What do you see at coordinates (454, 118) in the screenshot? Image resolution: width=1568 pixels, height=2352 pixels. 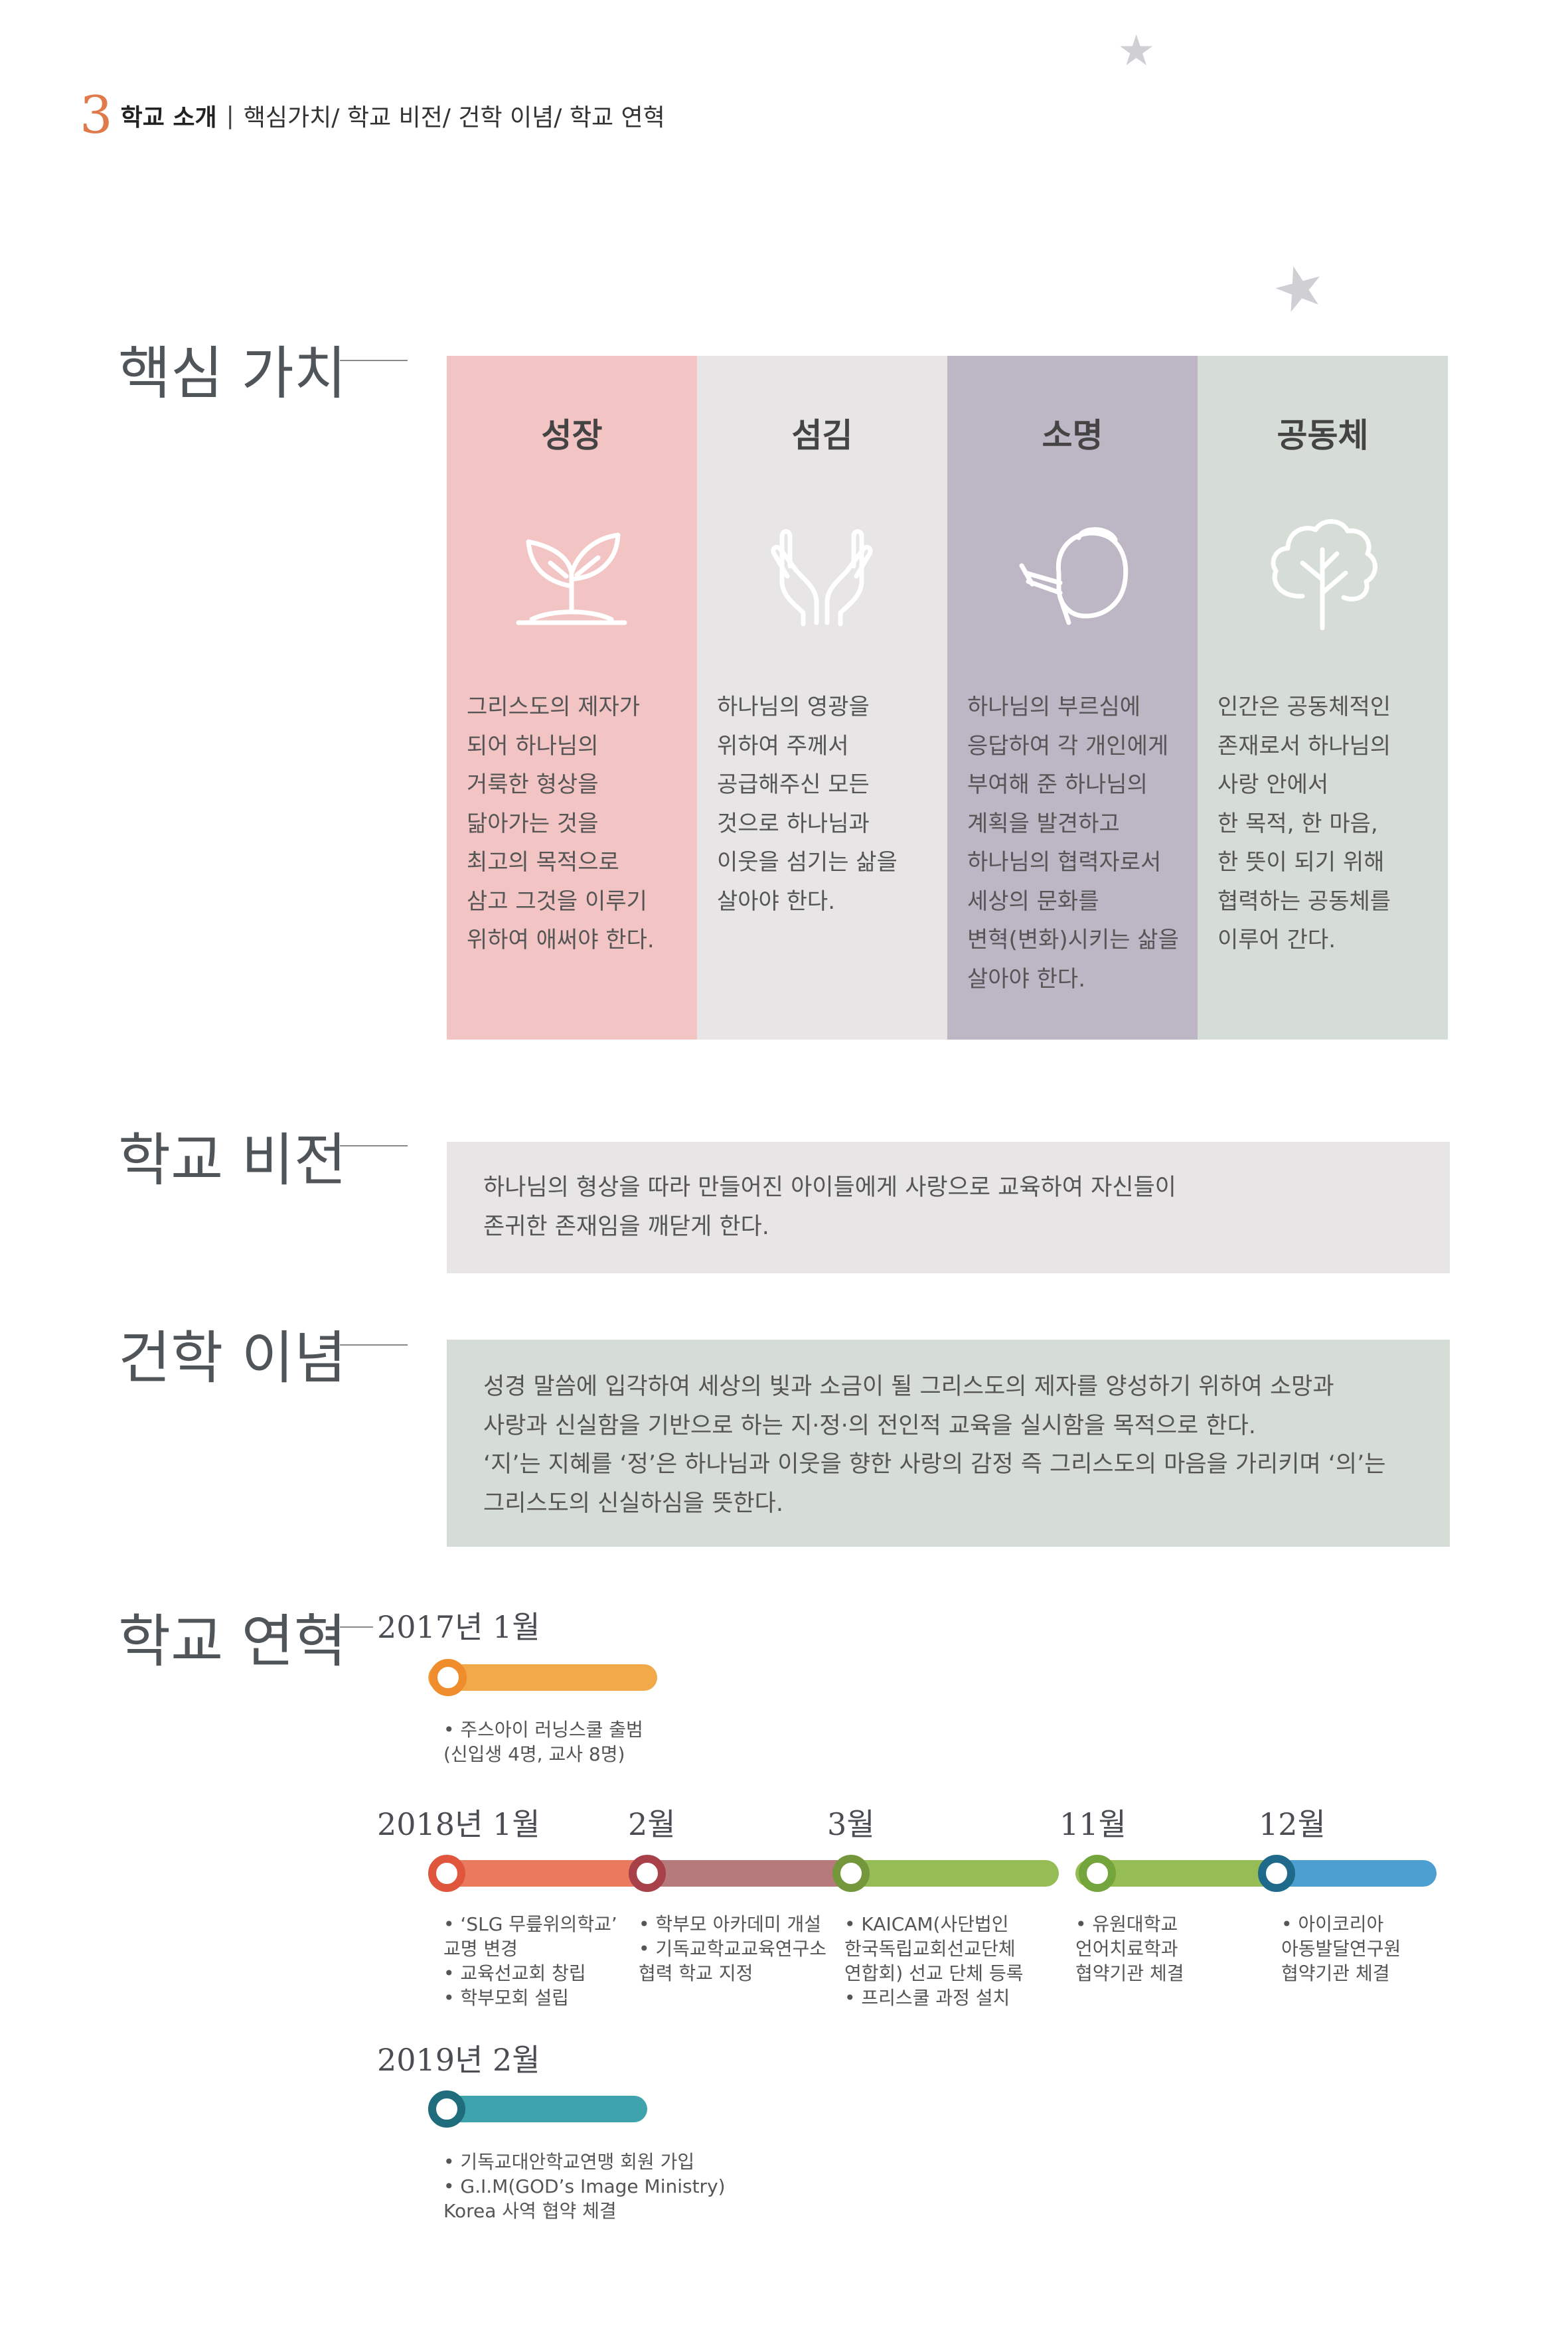 I see `chapter-subtitle: 핵심가치/ 학교 비전/ 건학 이념/ 학교 연혁` at bounding box center [454, 118].